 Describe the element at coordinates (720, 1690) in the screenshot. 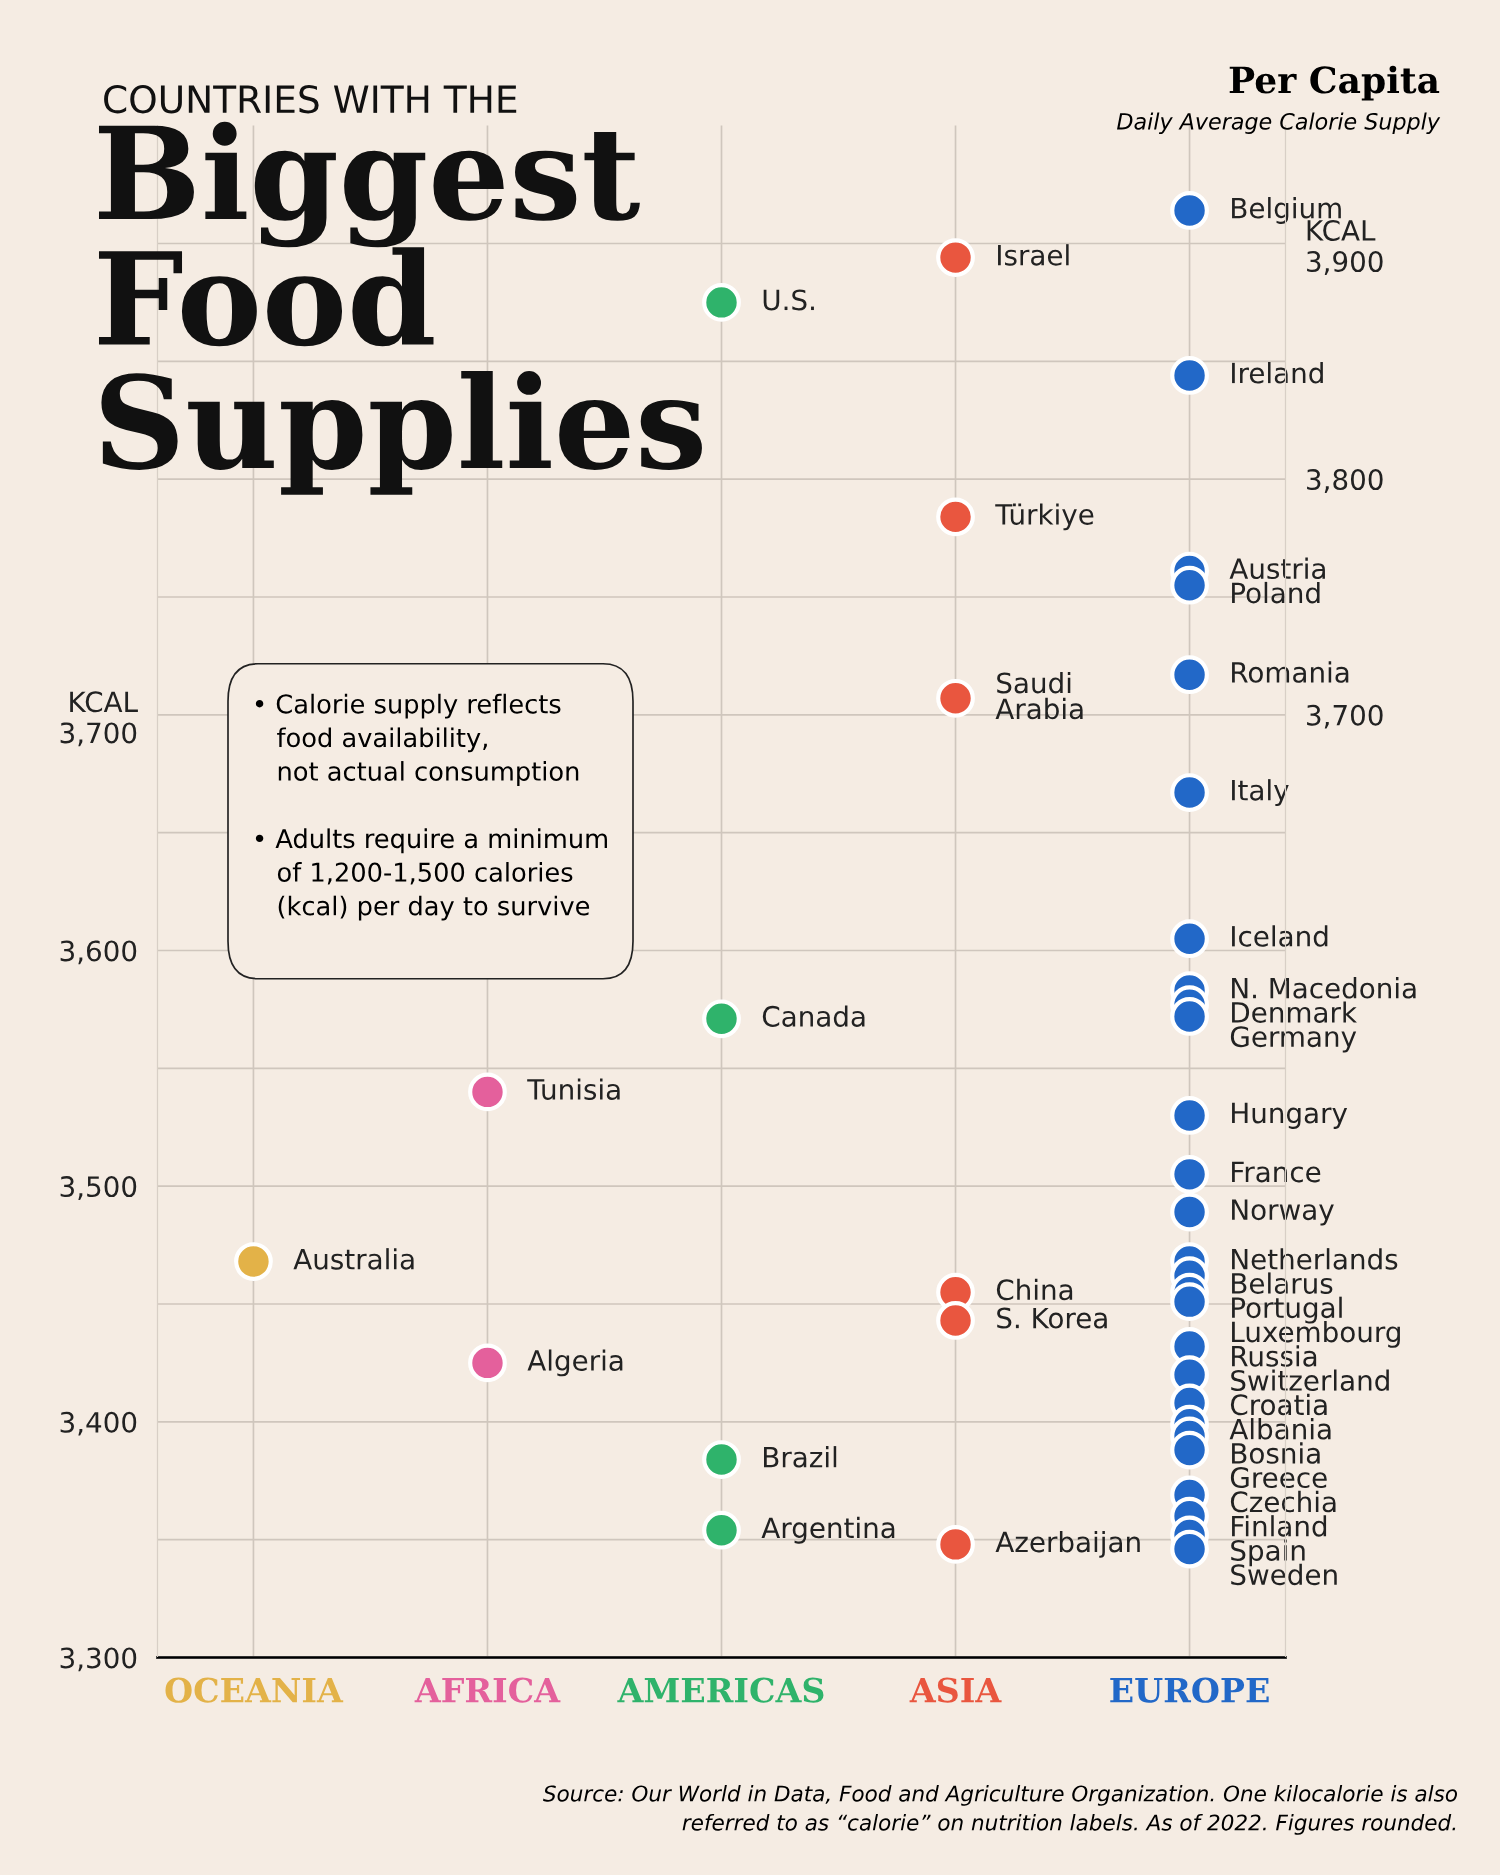

I see `x-tick-label: AMERICAS` at that location.